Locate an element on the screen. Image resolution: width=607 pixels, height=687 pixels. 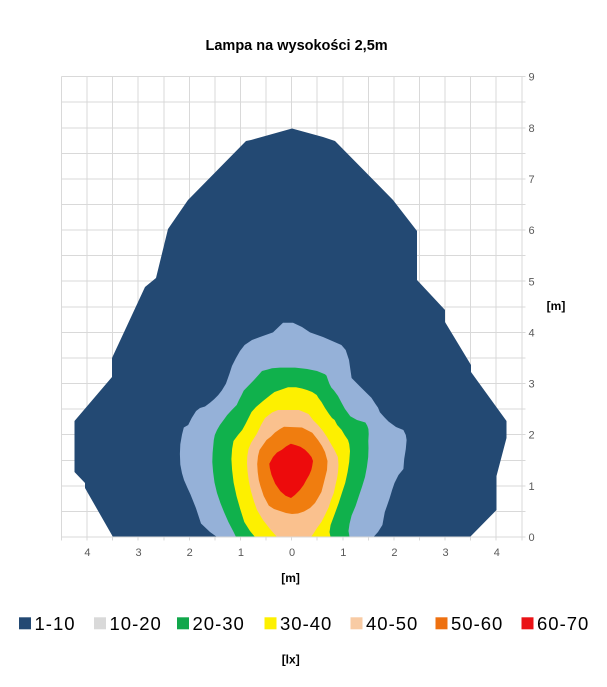
svg-text: 50-60 is located at coordinates (477, 623).